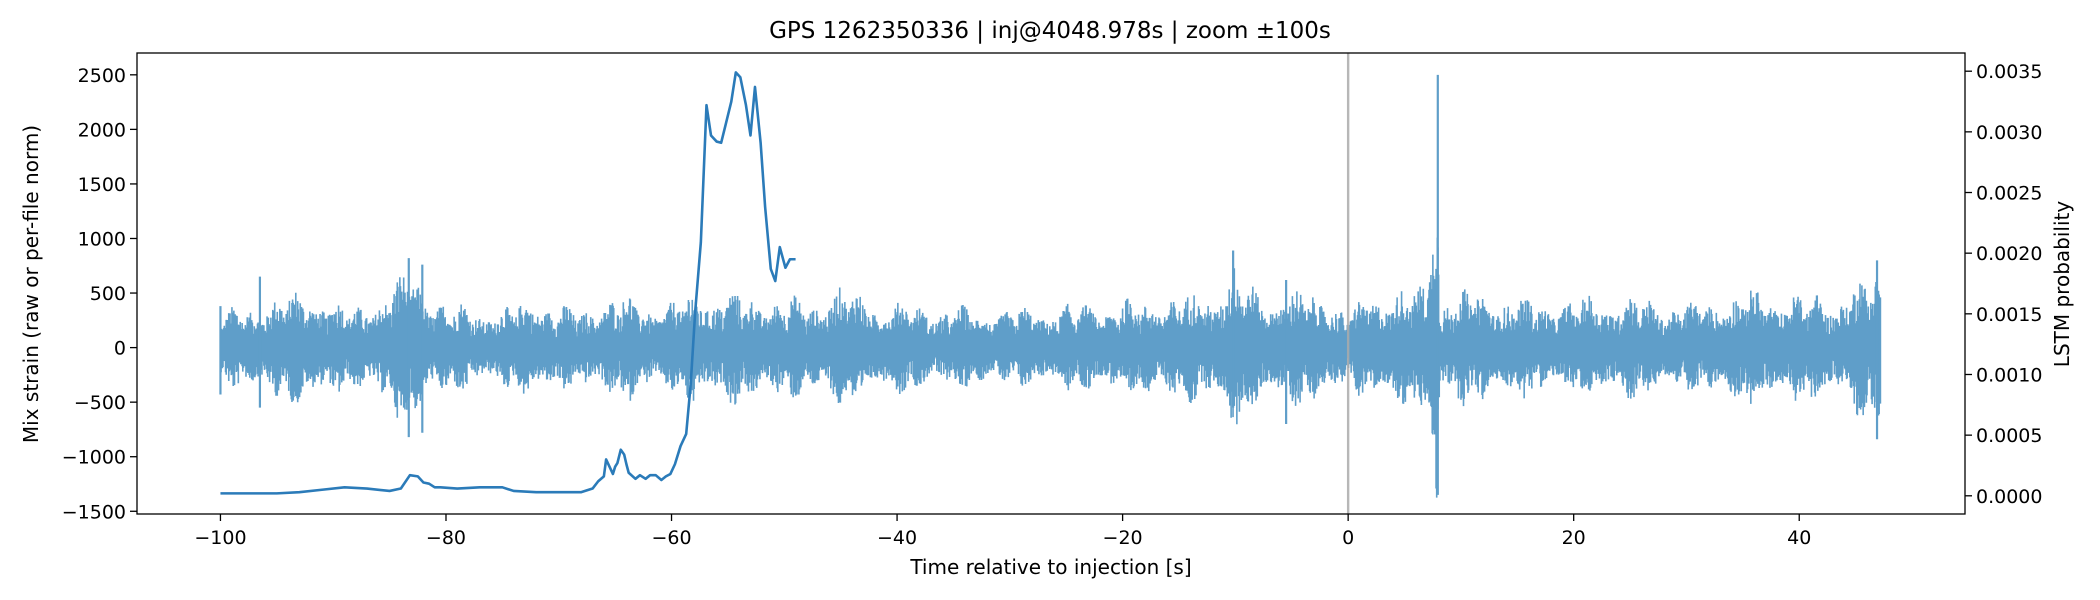 The height and width of the screenshot is (600, 2100). I want to click on y-tick-label: 0, so click(120, 349).